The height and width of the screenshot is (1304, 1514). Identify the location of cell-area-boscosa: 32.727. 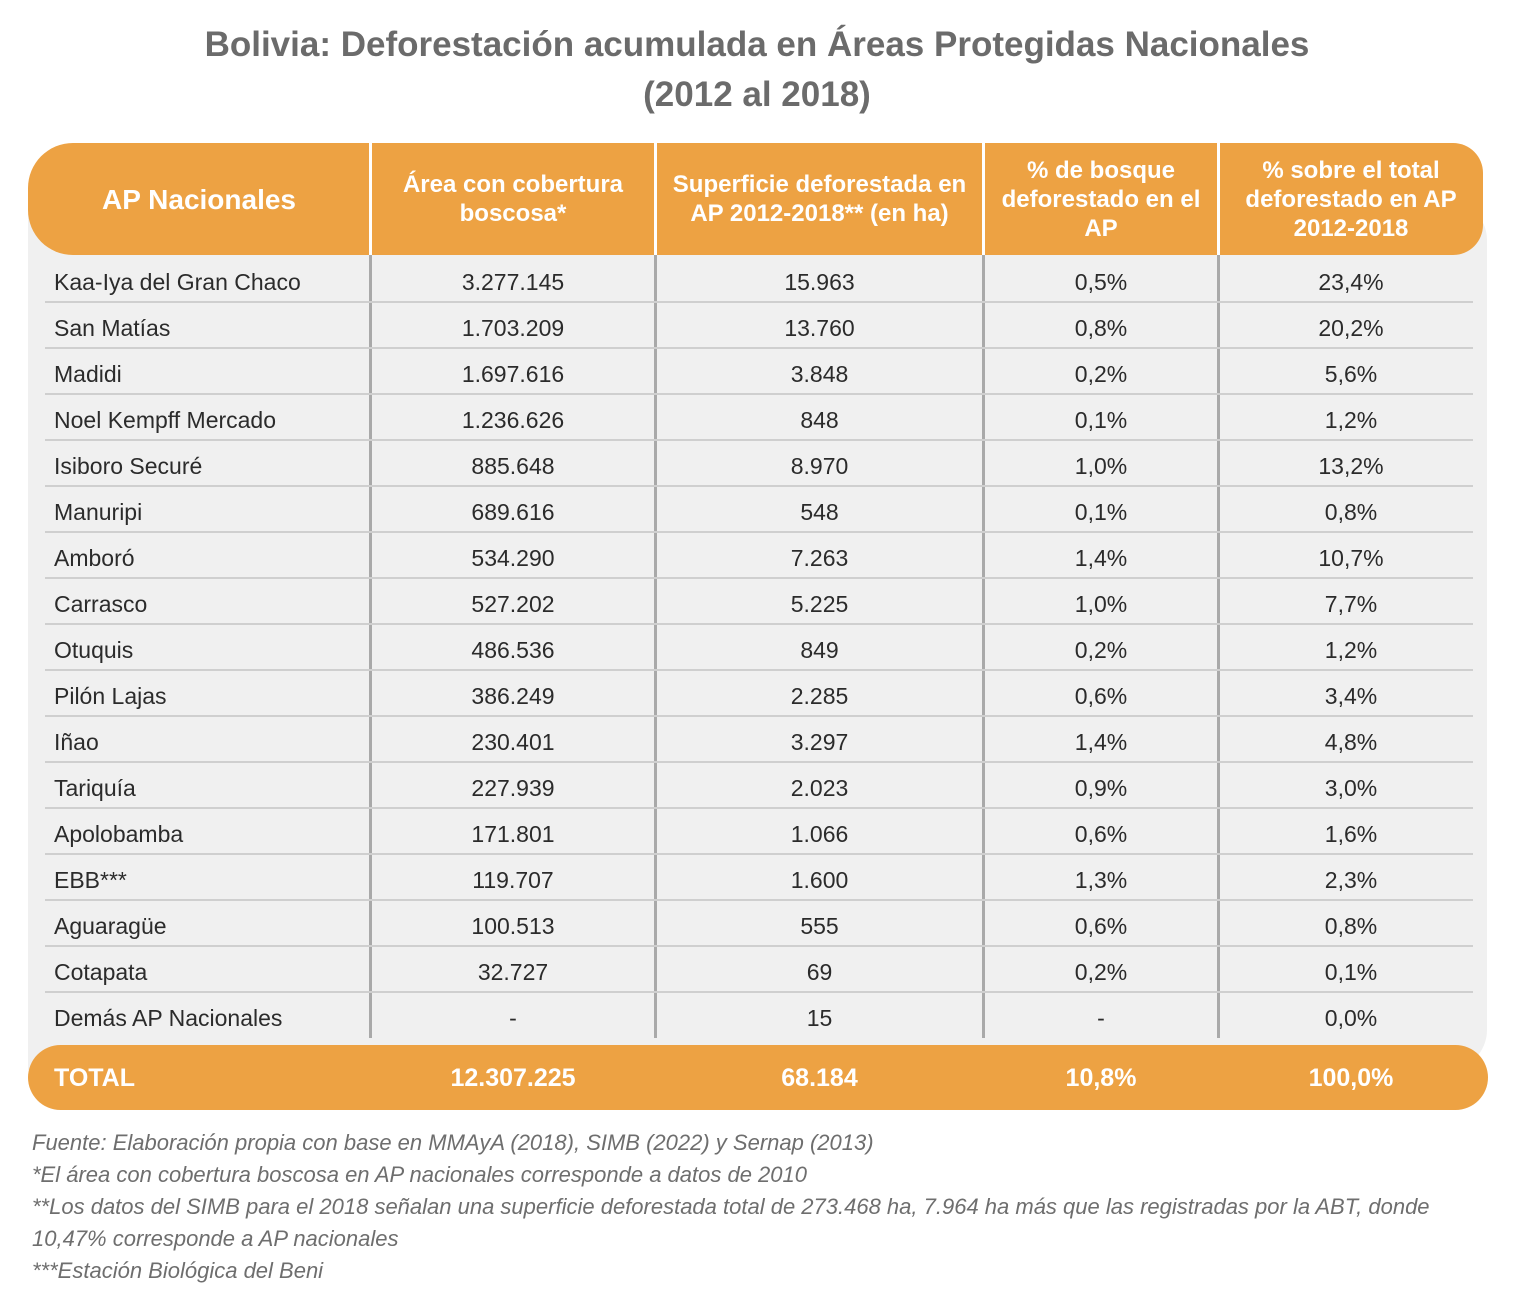
(513, 972).